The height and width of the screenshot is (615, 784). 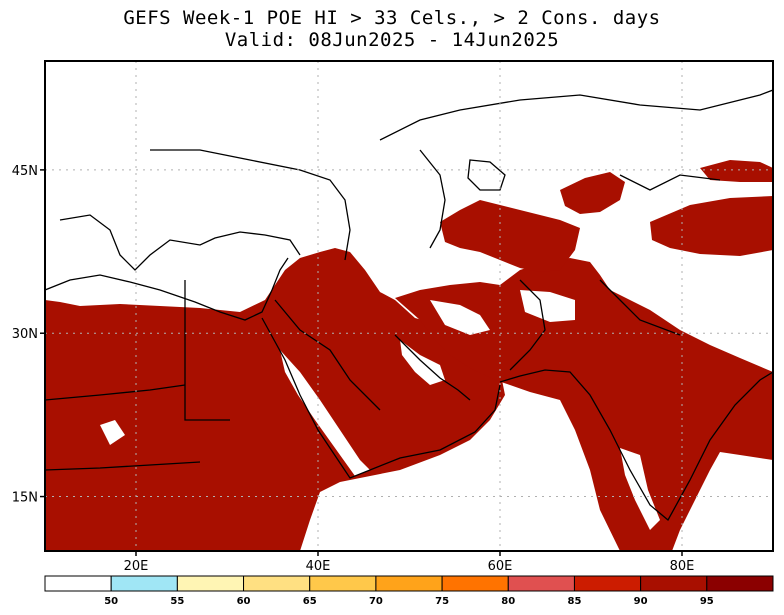 I want to click on lon-tick-label: 40E, so click(x=318, y=566).